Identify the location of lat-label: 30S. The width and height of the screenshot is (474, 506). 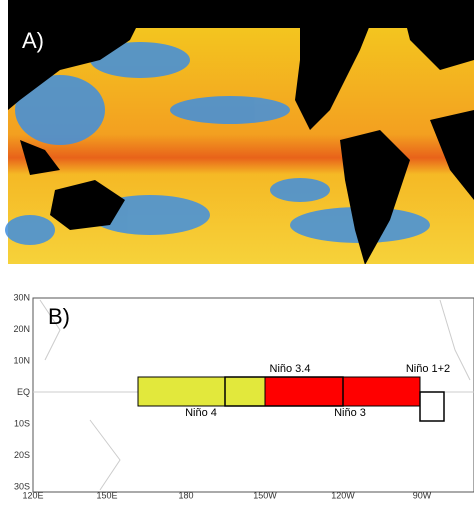
(22, 486).